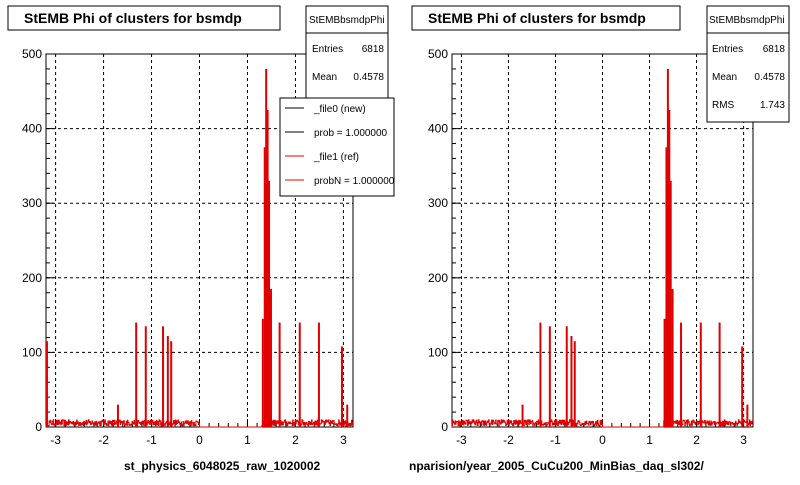  Describe the element at coordinates (351, 133) in the screenshot. I see `legend-label-prob: prob = 1.000000` at that location.